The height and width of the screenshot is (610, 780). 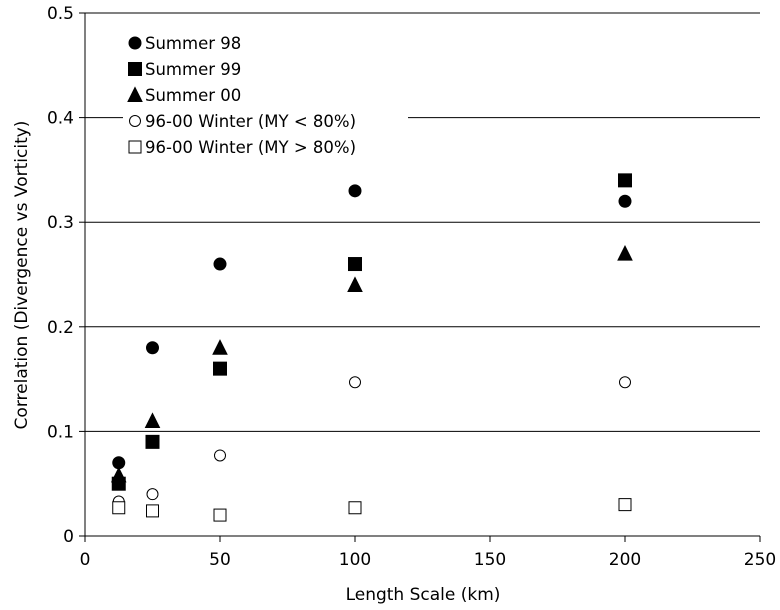 What do you see at coordinates (625, 560) in the screenshot?
I see `x-tick-label: 200` at bounding box center [625, 560].